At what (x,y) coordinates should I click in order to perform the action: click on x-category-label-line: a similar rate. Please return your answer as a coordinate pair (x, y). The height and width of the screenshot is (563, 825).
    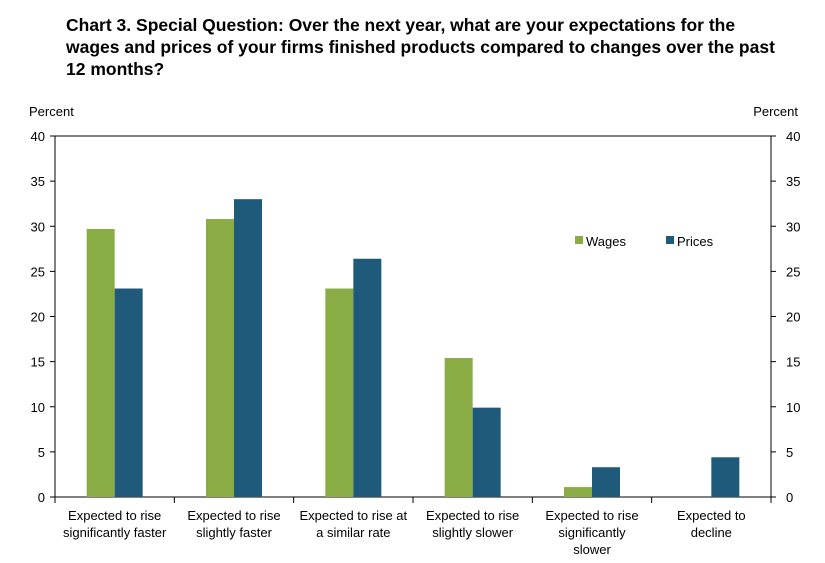
    Looking at the image, I should click on (353, 532).